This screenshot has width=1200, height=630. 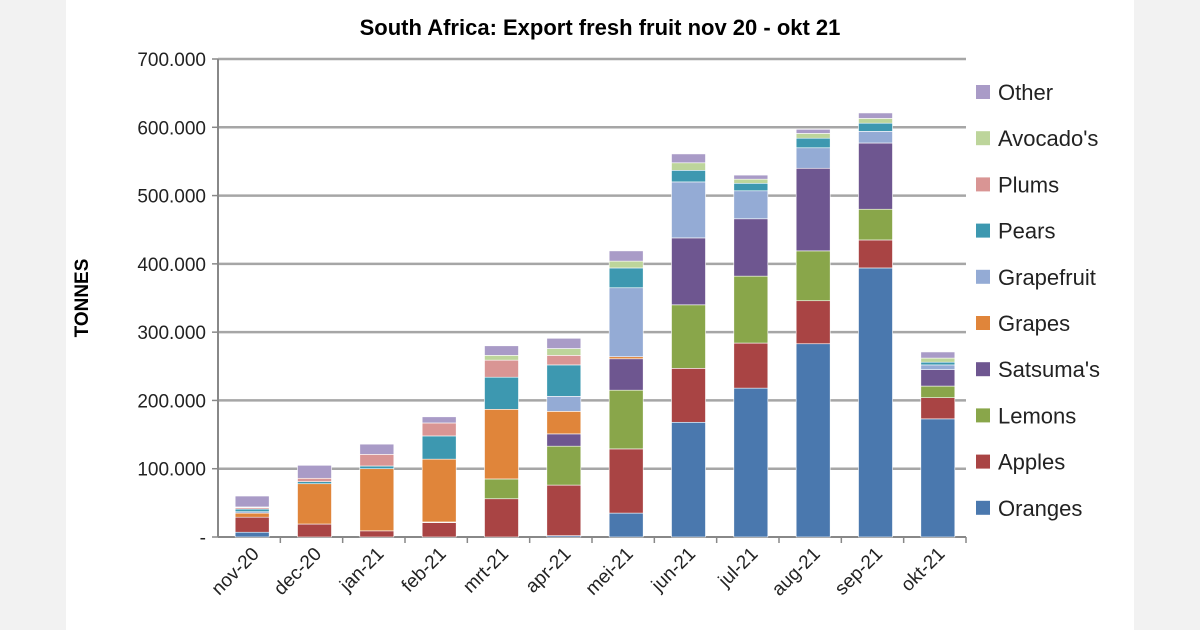 What do you see at coordinates (171, 60) in the screenshot?
I see `y-tick-label: 700.000` at bounding box center [171, 60].